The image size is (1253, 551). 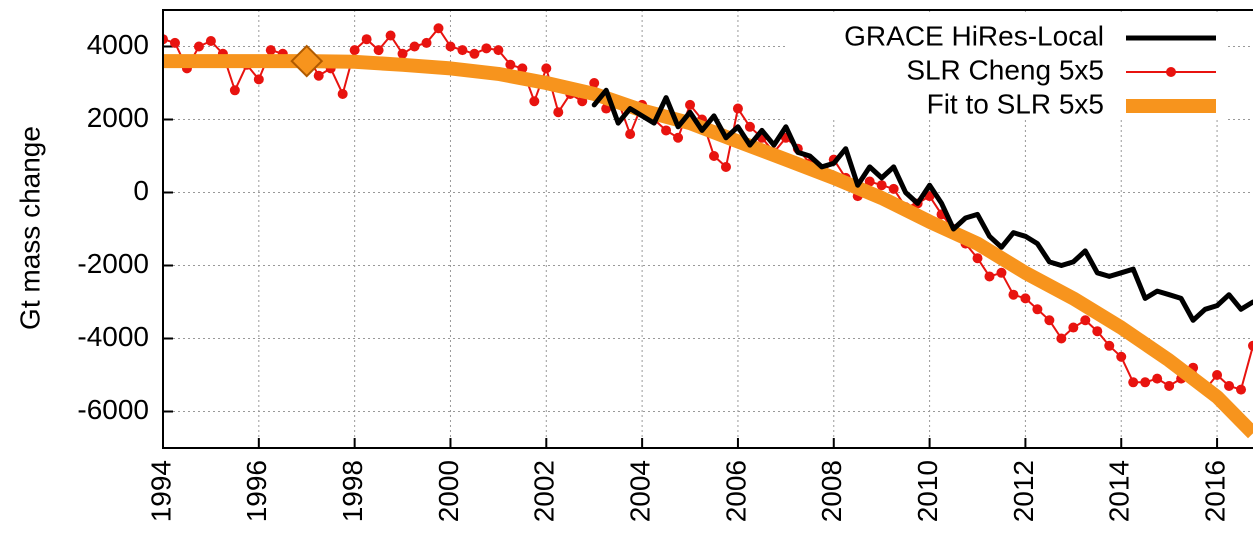 I want to click on y-tick-label: 0, so click(x=141, y=190).